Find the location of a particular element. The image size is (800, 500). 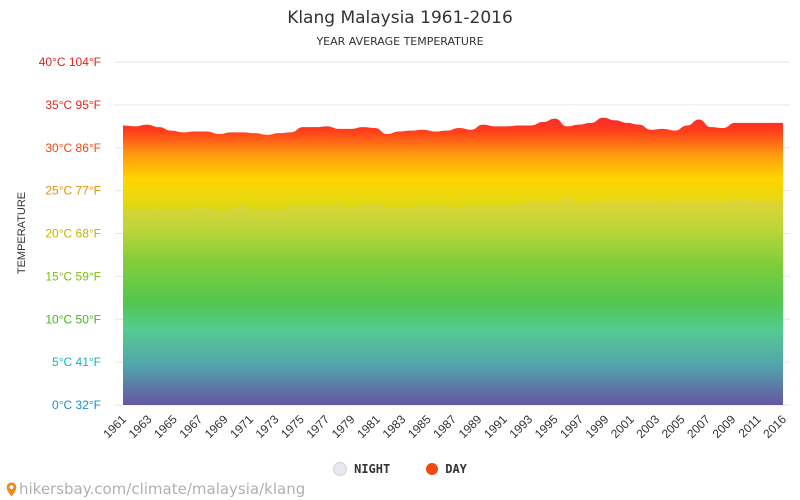

x-tick-label: 1989 is located at coordinates (470, 426).